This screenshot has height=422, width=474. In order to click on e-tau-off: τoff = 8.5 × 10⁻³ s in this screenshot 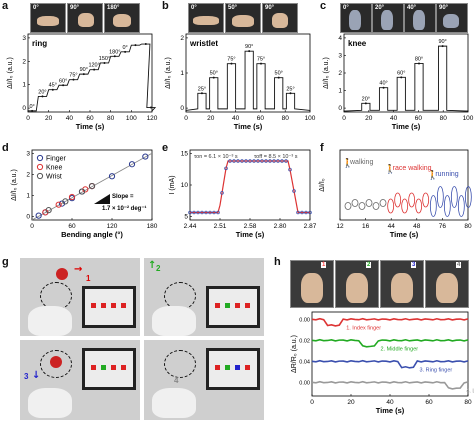, I will do `click(276, 157)`.